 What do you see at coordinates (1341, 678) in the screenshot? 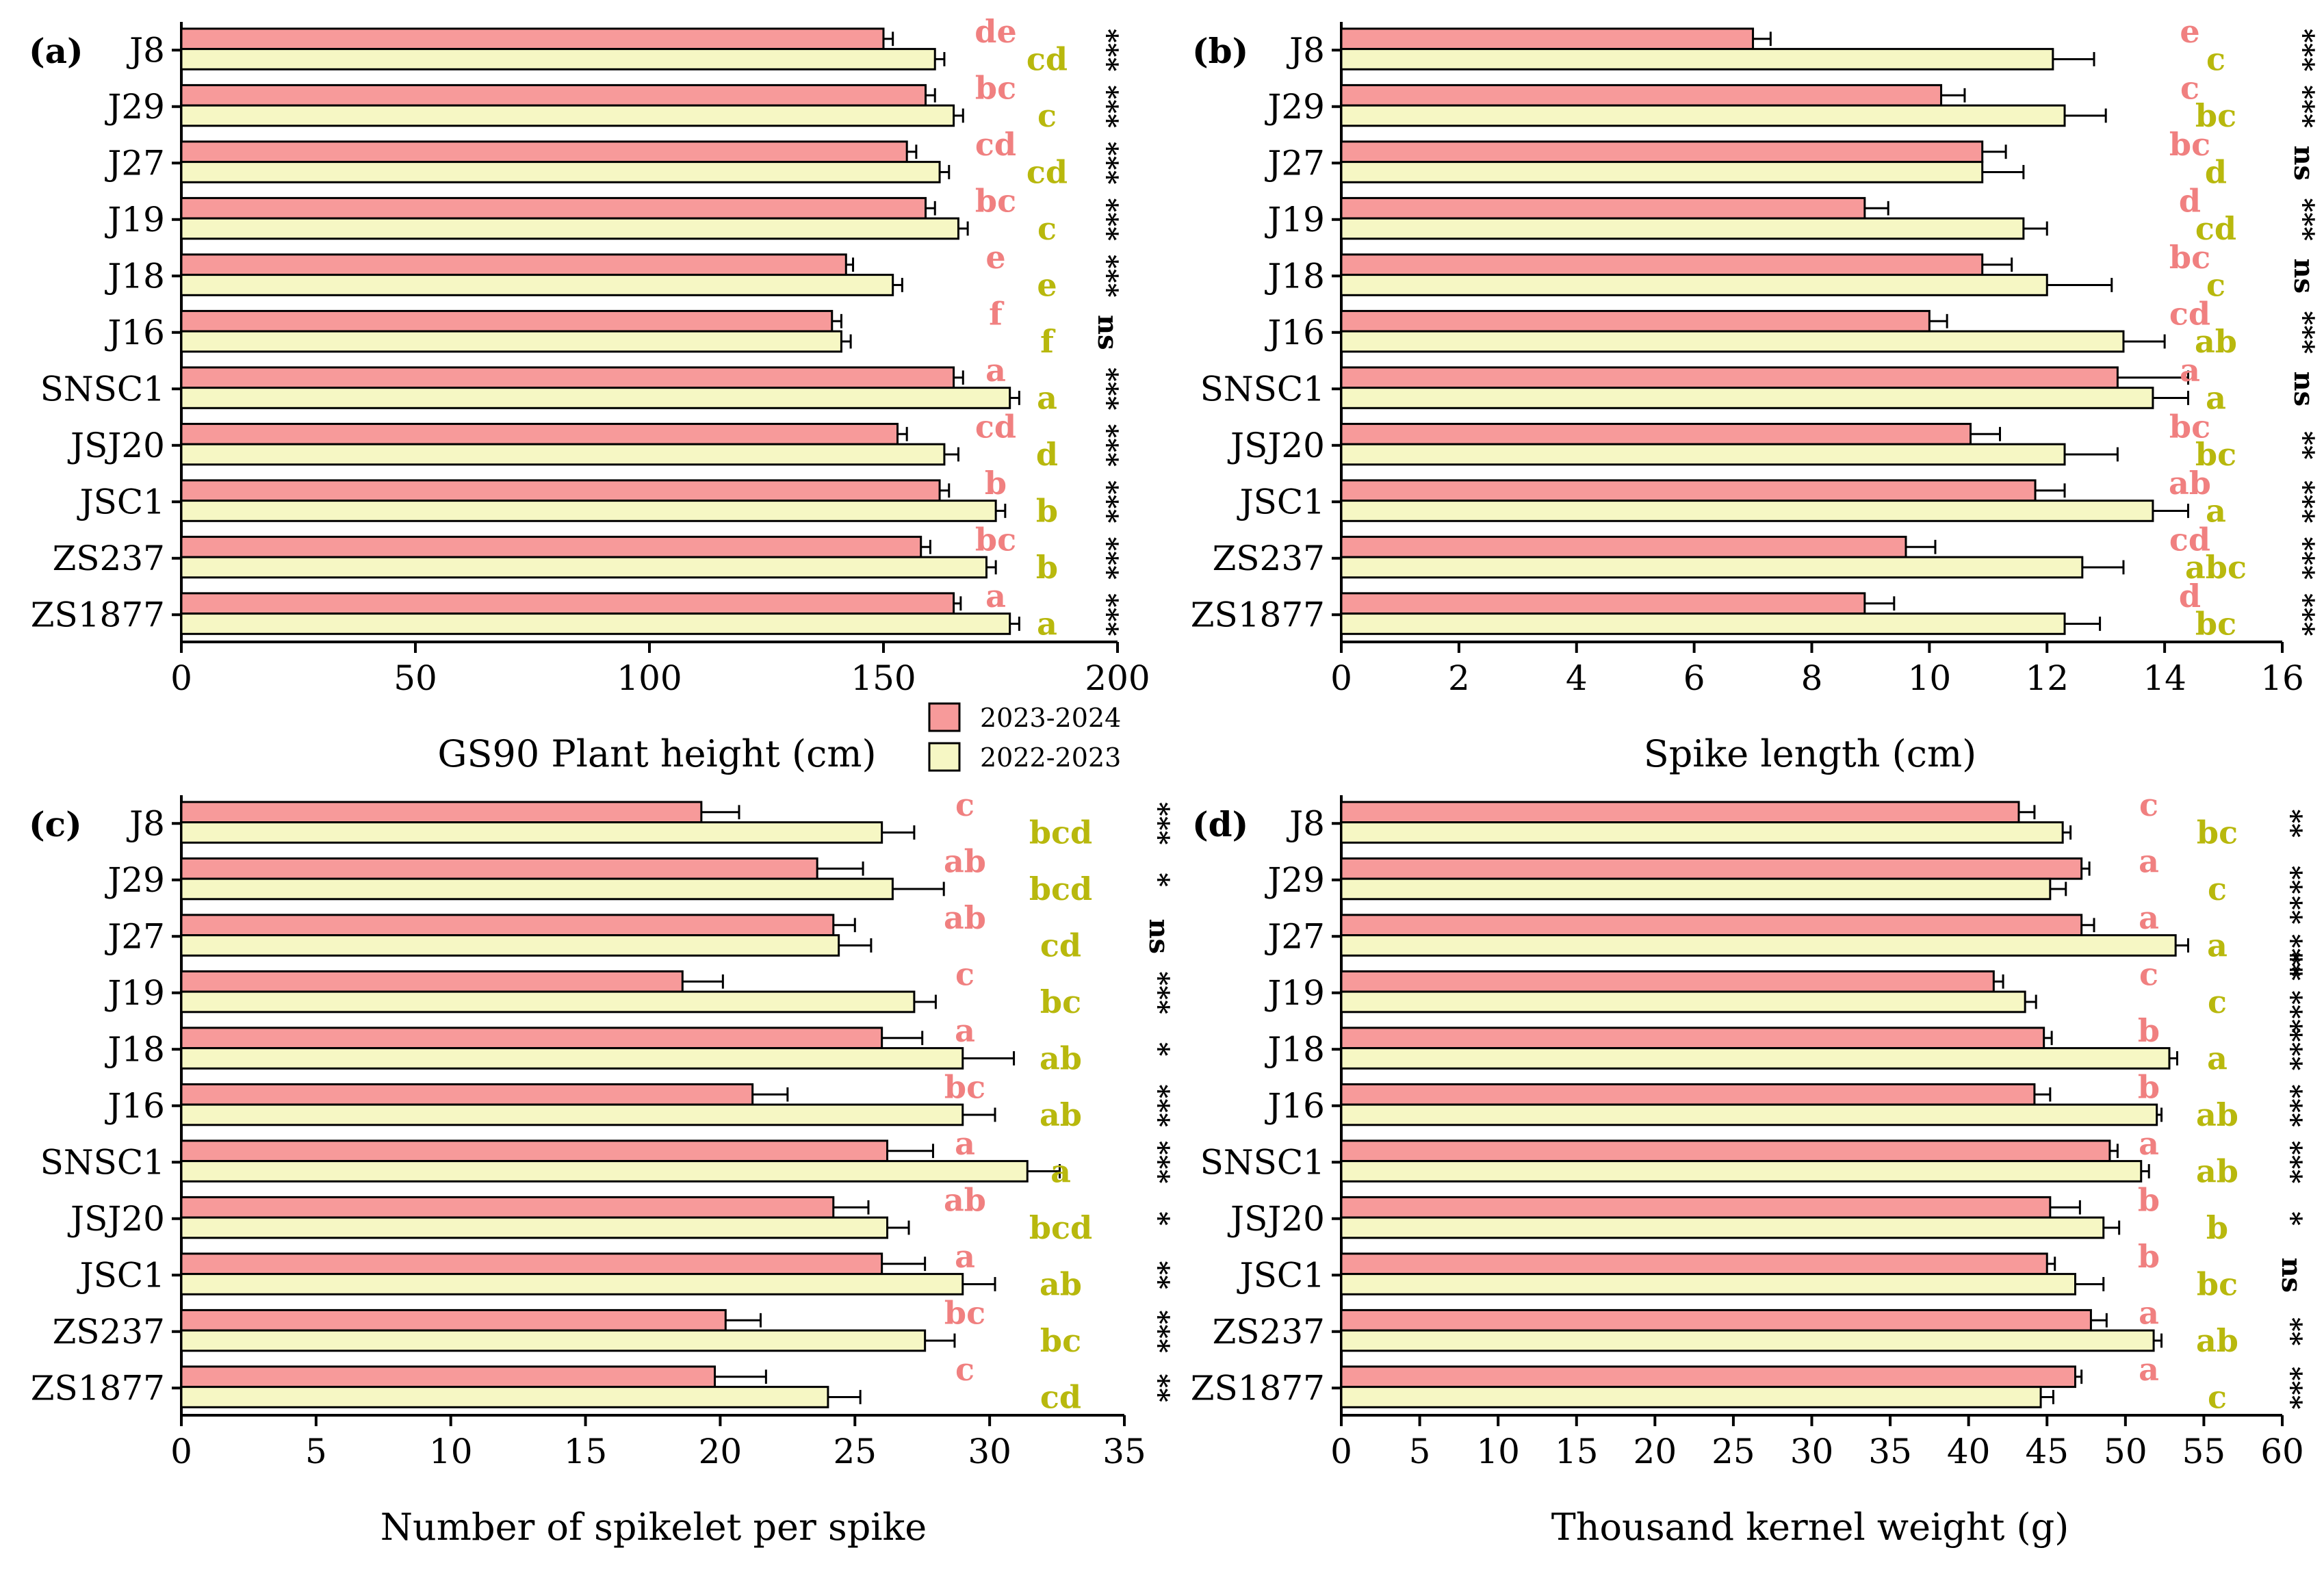
I see `x-tick-label: 0` at bounding box center [1341, 678].